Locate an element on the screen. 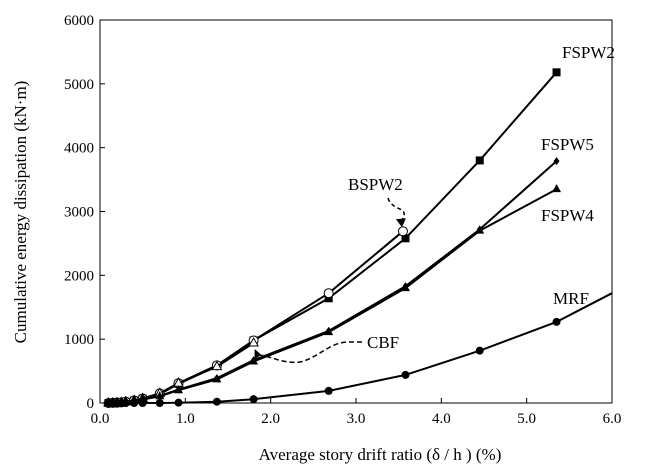 This screenshot has width=645, height=469. x-axis-title: Average story drift ratio (δ / h ) (%) is located at coordinates (380, 454).